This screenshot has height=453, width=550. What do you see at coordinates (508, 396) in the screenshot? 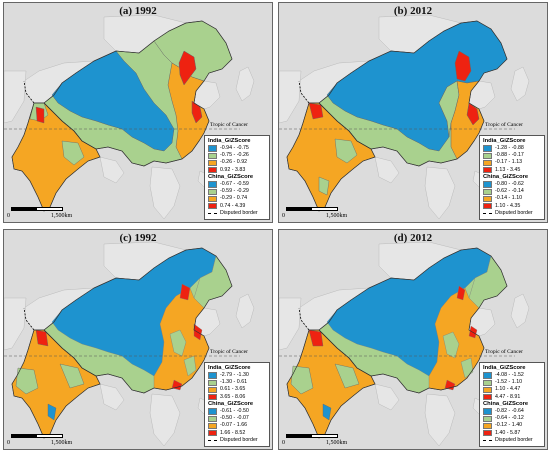
I see `legend-label: 4.47 - 8.91` at bounding box center [508, 396].